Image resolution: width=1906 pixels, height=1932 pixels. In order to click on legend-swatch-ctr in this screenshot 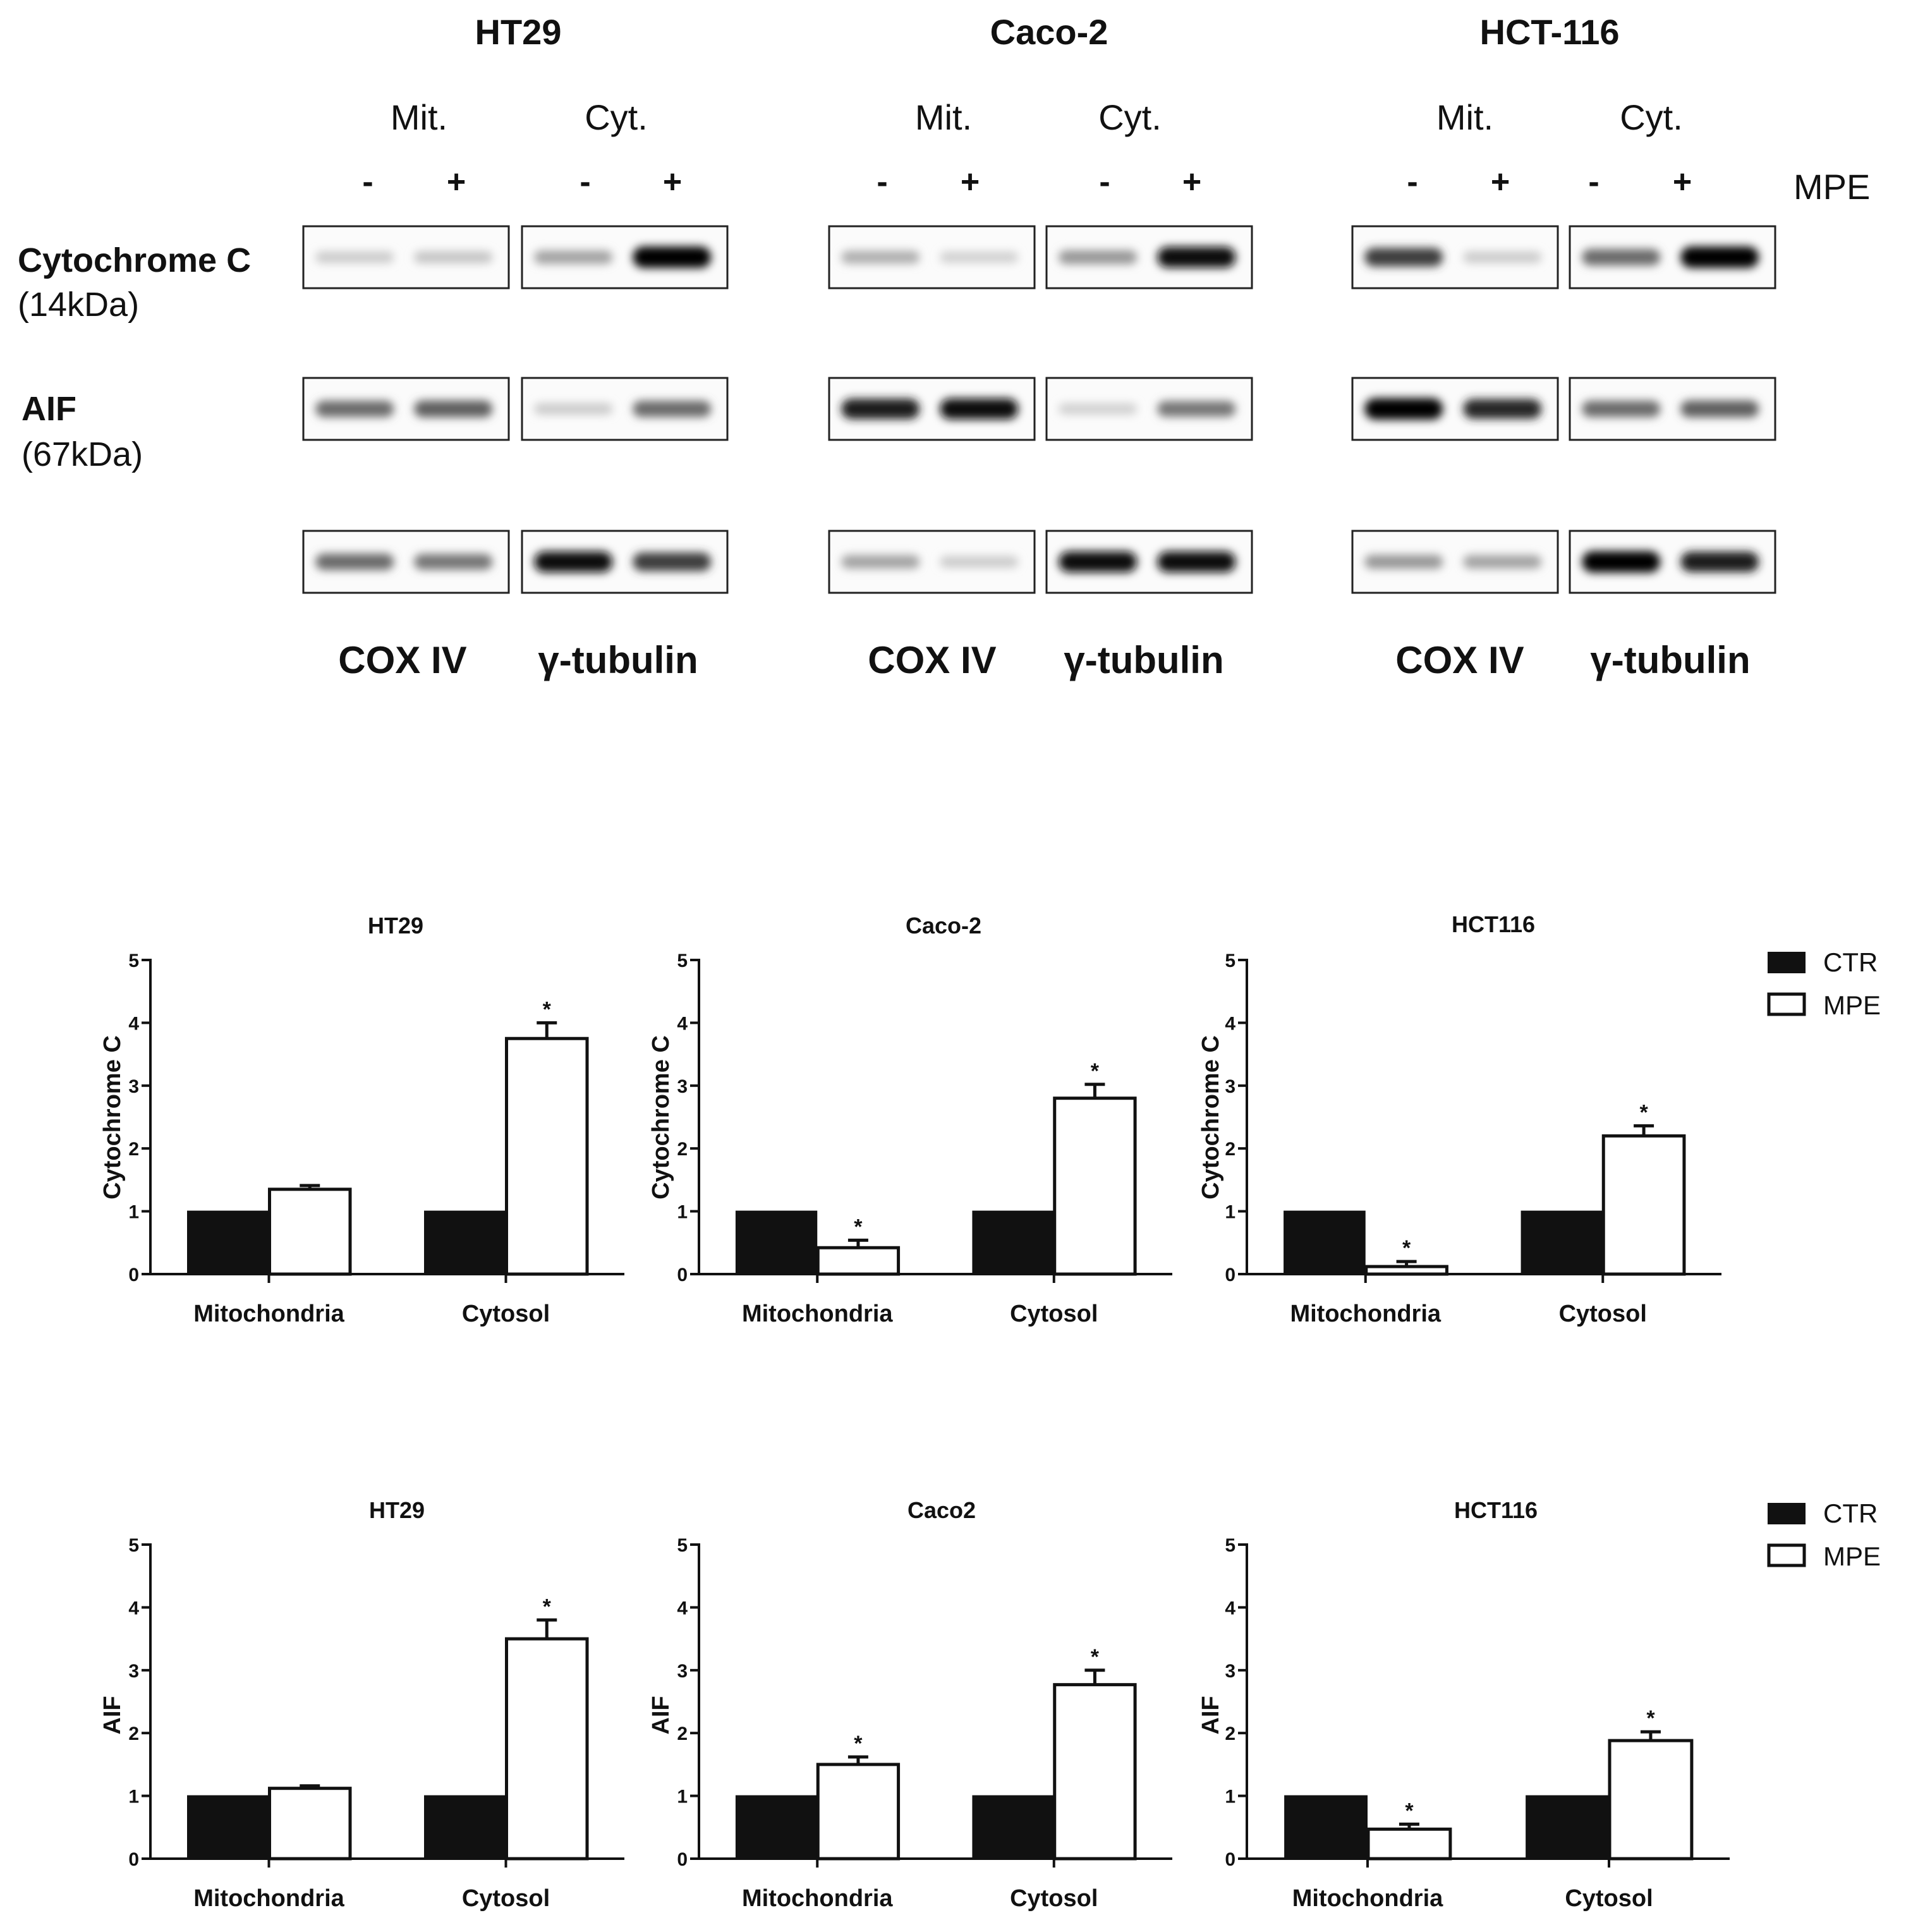, I will do `click(1787, 963)`.